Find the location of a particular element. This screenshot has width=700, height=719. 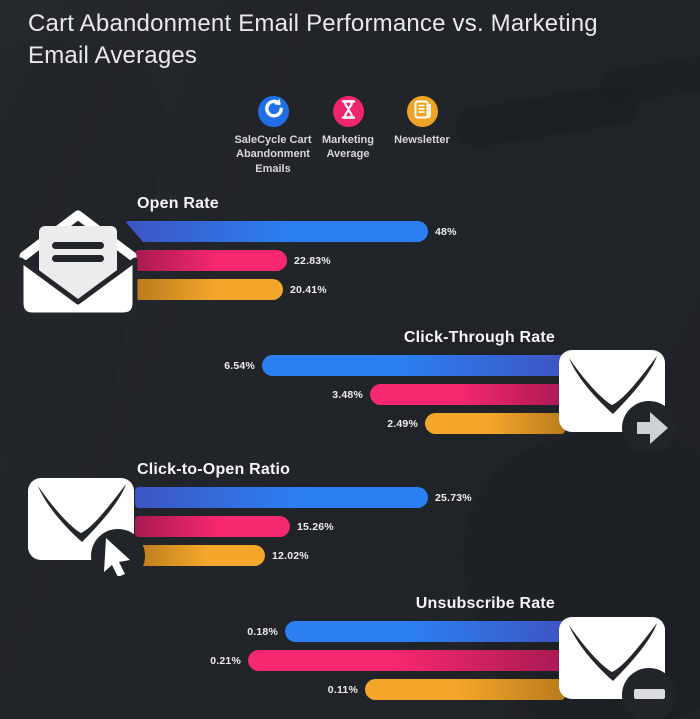

bar-unsub-salecycle is located at coordinates (425, 631).